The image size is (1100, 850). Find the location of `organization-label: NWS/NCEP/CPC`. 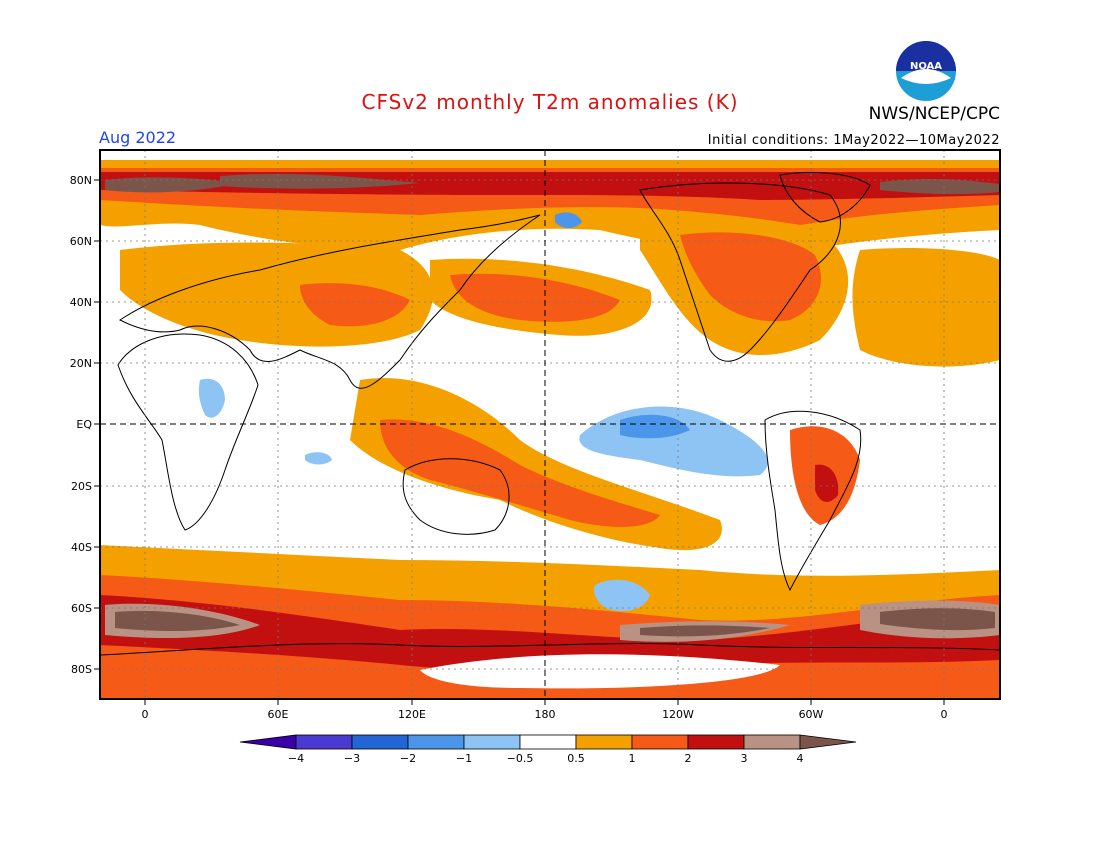

organization-label: NWS/NCEP/CPC is located at coordinates (934, 114).